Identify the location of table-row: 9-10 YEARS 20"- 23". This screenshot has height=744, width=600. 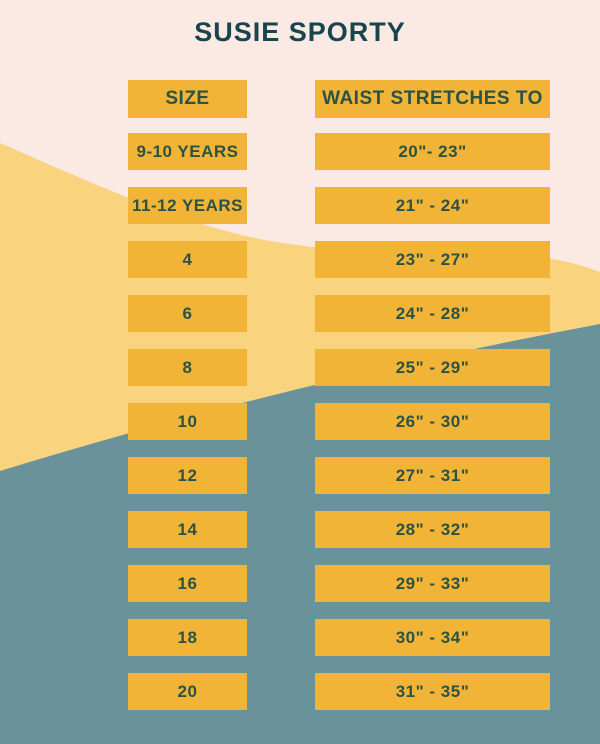
(300, 151).